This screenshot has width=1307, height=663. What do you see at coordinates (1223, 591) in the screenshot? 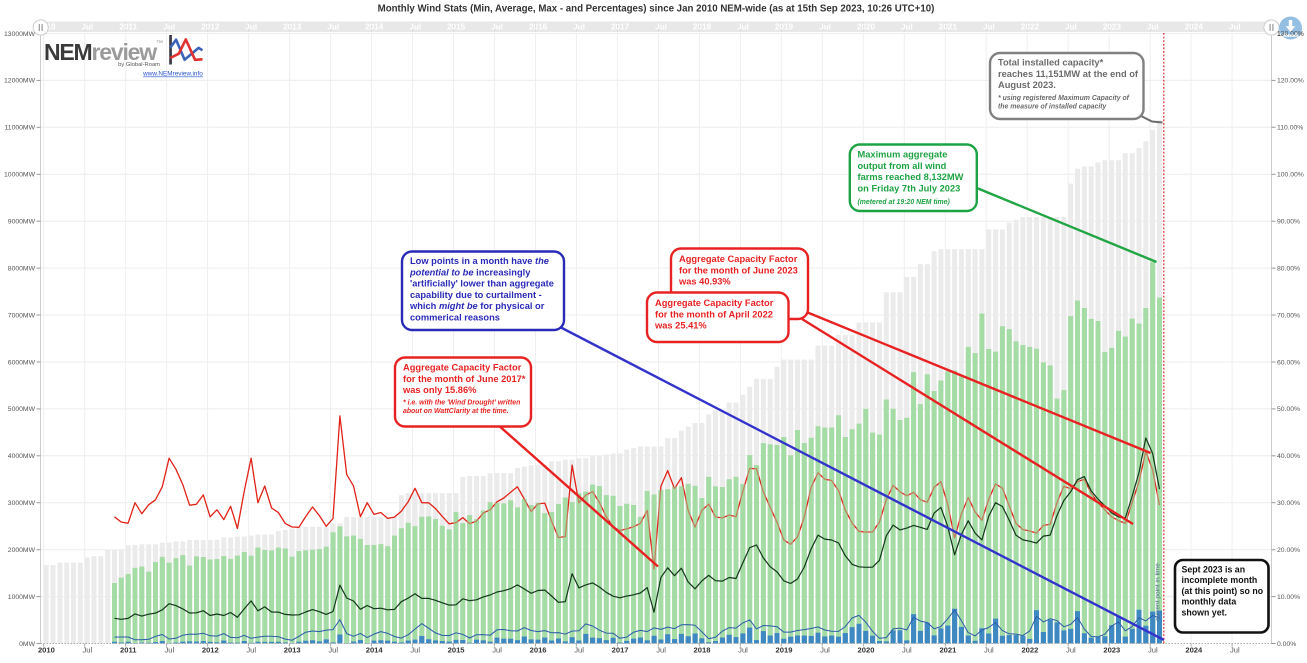
I see `svg-text: (at this point) so no` at bounding box center [1223, 591].